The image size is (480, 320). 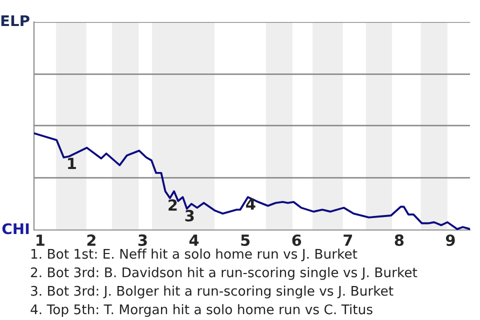 What do you see at coordinates (297, 240) in the screenshot?
I see `x-tick-label: 6` at bounding box center [297, 240].